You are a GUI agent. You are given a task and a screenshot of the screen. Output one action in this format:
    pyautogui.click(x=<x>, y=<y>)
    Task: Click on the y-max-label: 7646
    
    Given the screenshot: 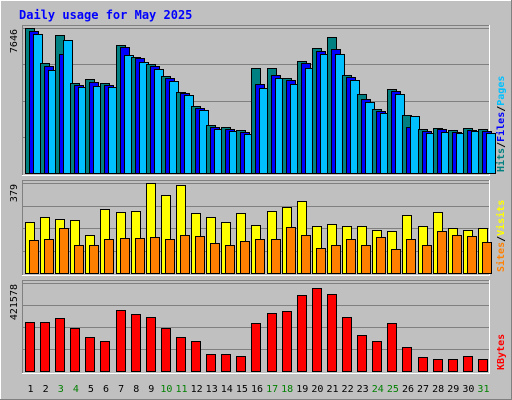 What is the action you would take?
    pyautogui.click(x=14, y=41)
    